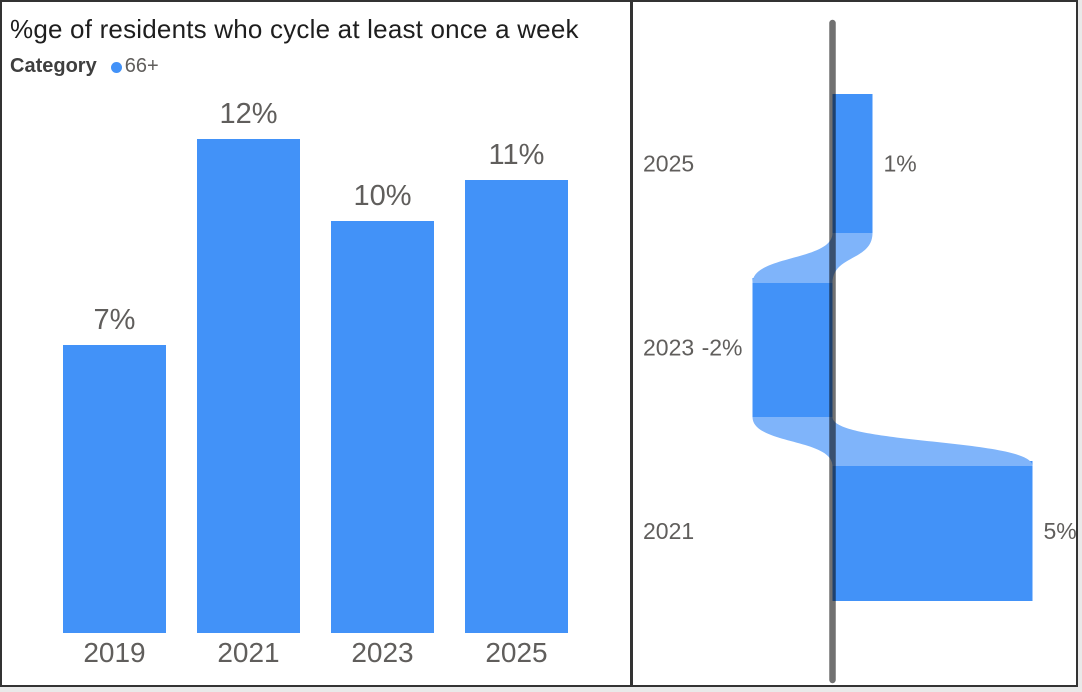  I want to click on legend-dot-icon, so click(116, 67).